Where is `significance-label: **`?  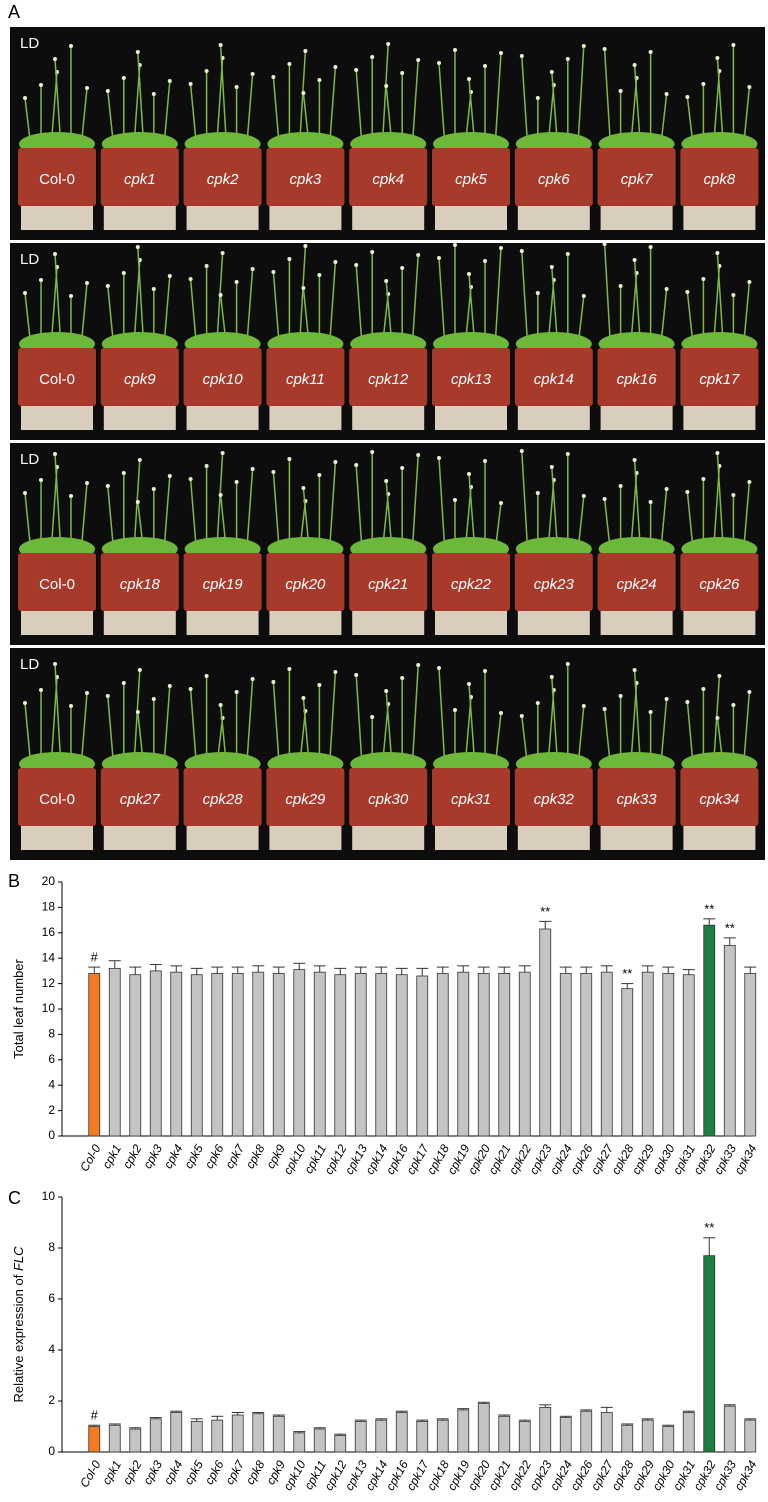
significance-label: ** is located at coordinates (627, 973).